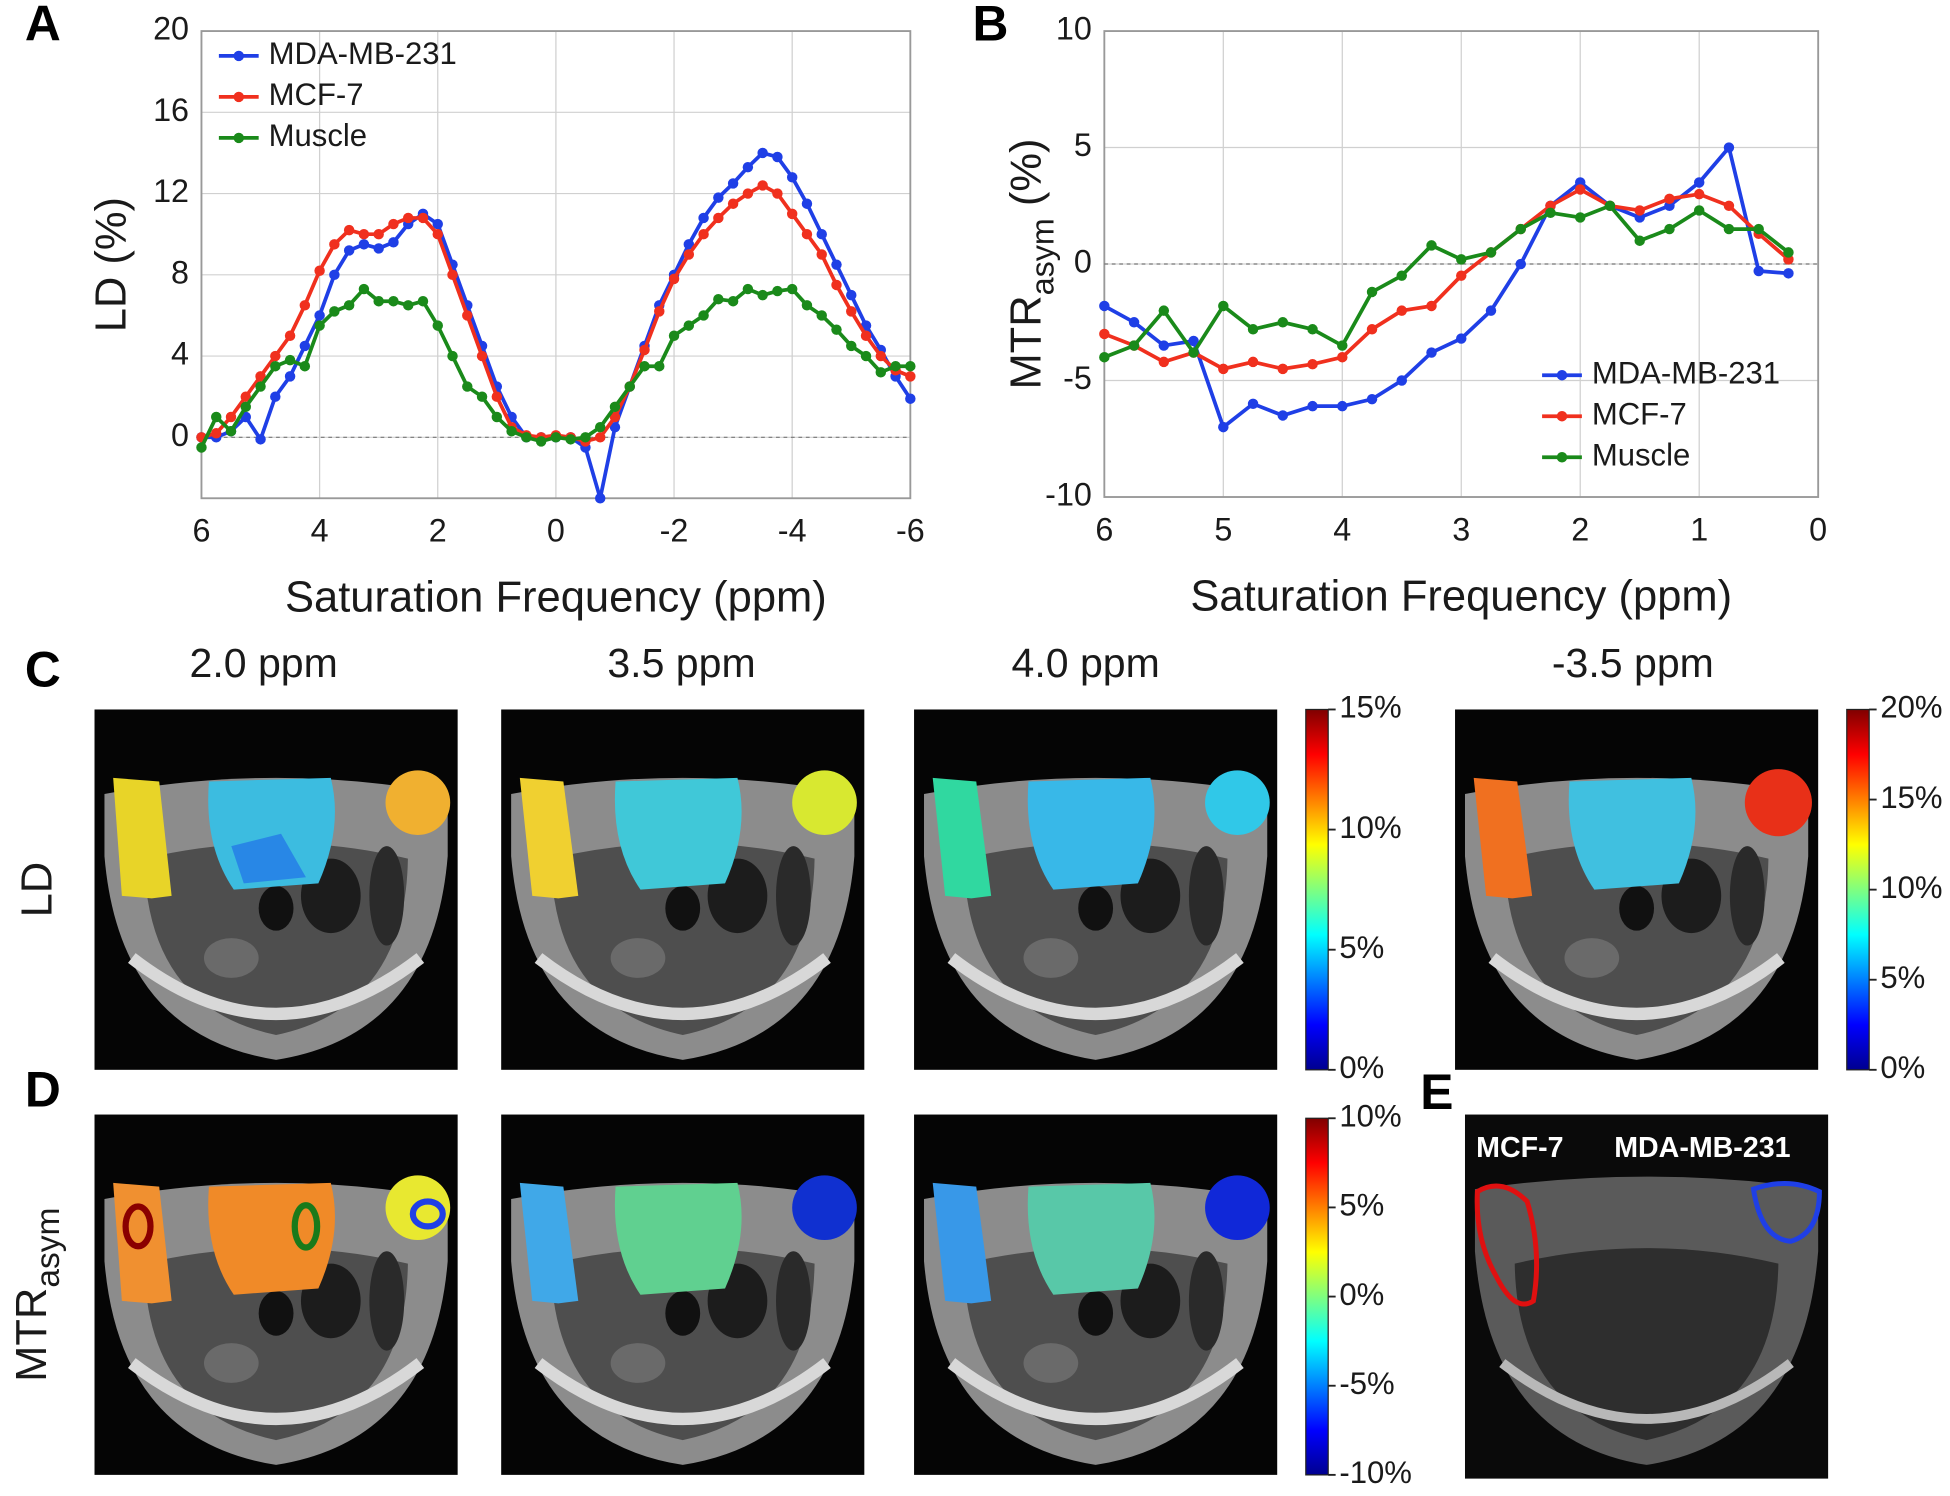 The width and height of the screenshot is (1950, 1496). I want to click on legend-swatch, so click(238, 138).